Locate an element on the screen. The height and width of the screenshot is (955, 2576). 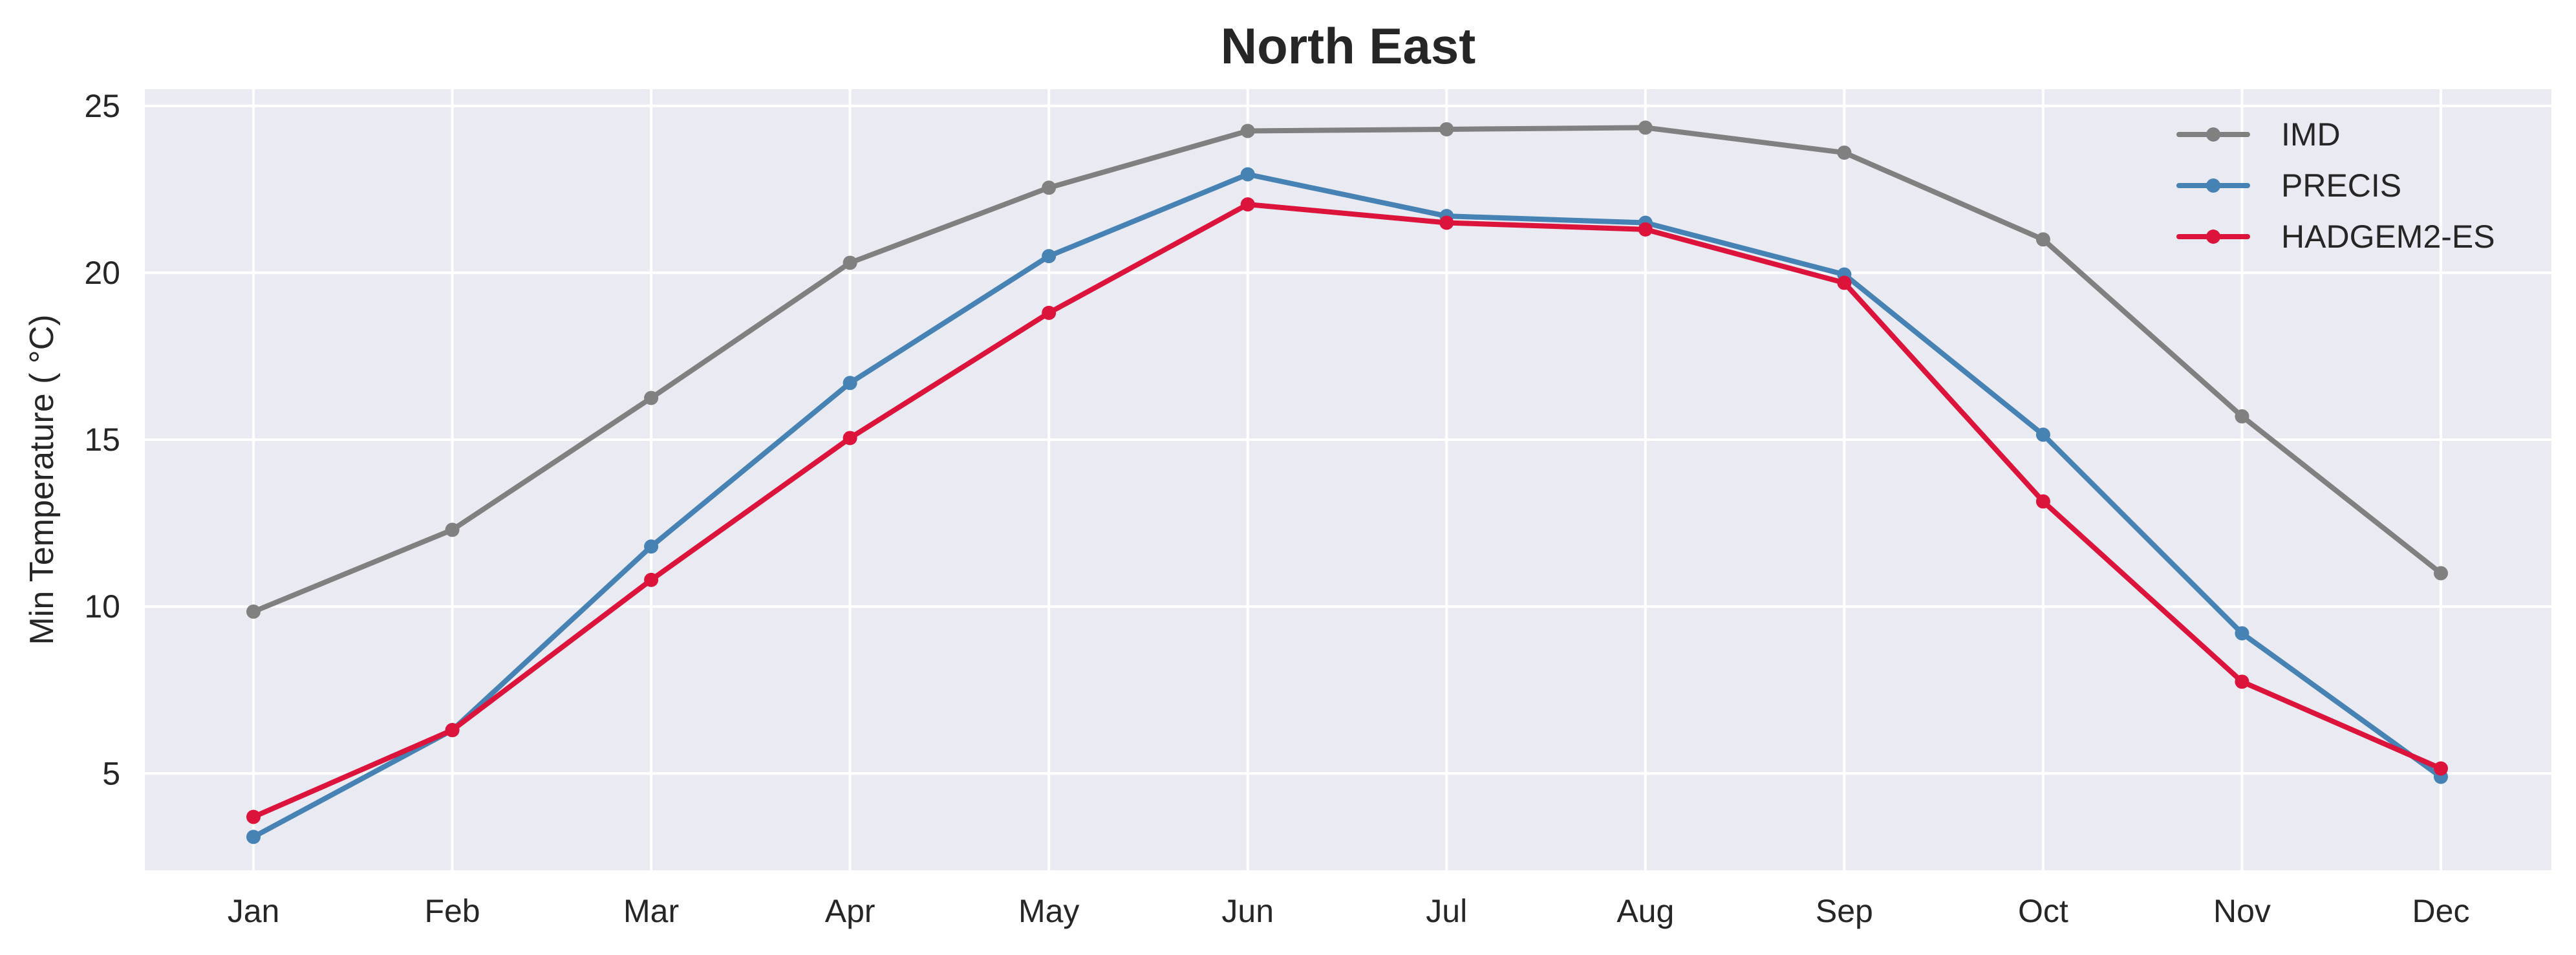
x-tick-label: Jan is located at coordinates (254, 911).